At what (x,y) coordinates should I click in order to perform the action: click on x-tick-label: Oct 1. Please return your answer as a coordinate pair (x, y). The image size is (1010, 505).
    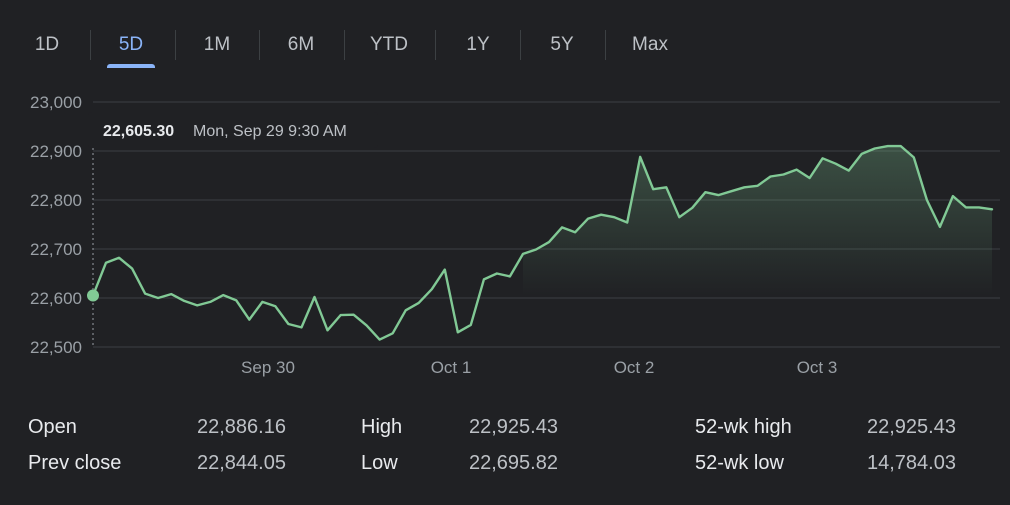
    Looking at the image, I should click on (451, 367).